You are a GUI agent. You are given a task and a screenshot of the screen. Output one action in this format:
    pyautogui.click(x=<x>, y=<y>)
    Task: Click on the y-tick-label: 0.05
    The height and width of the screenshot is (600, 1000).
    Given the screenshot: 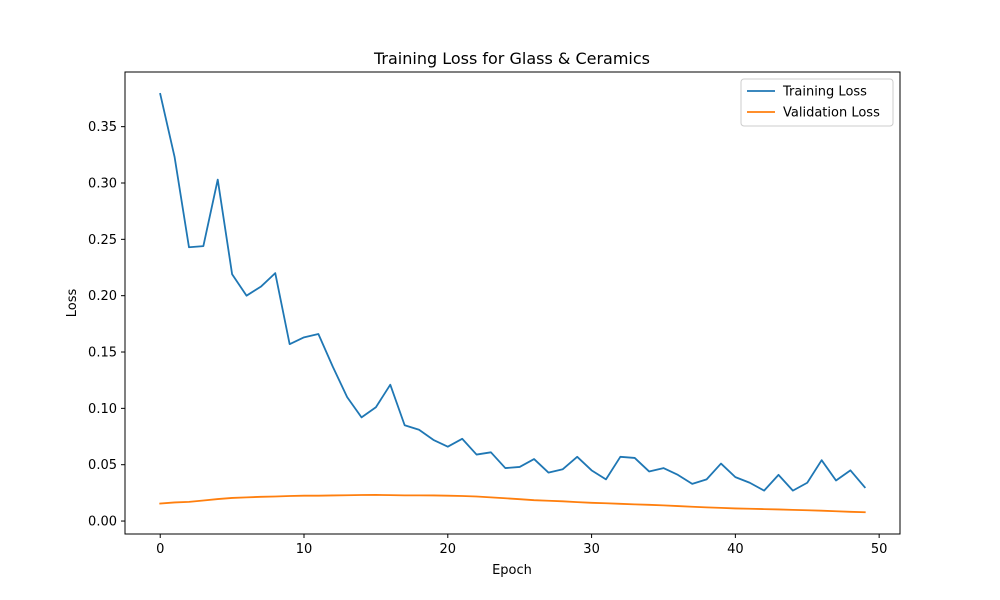 What is the action you would take?
    pyautogui.click(x=102, y=465)
    